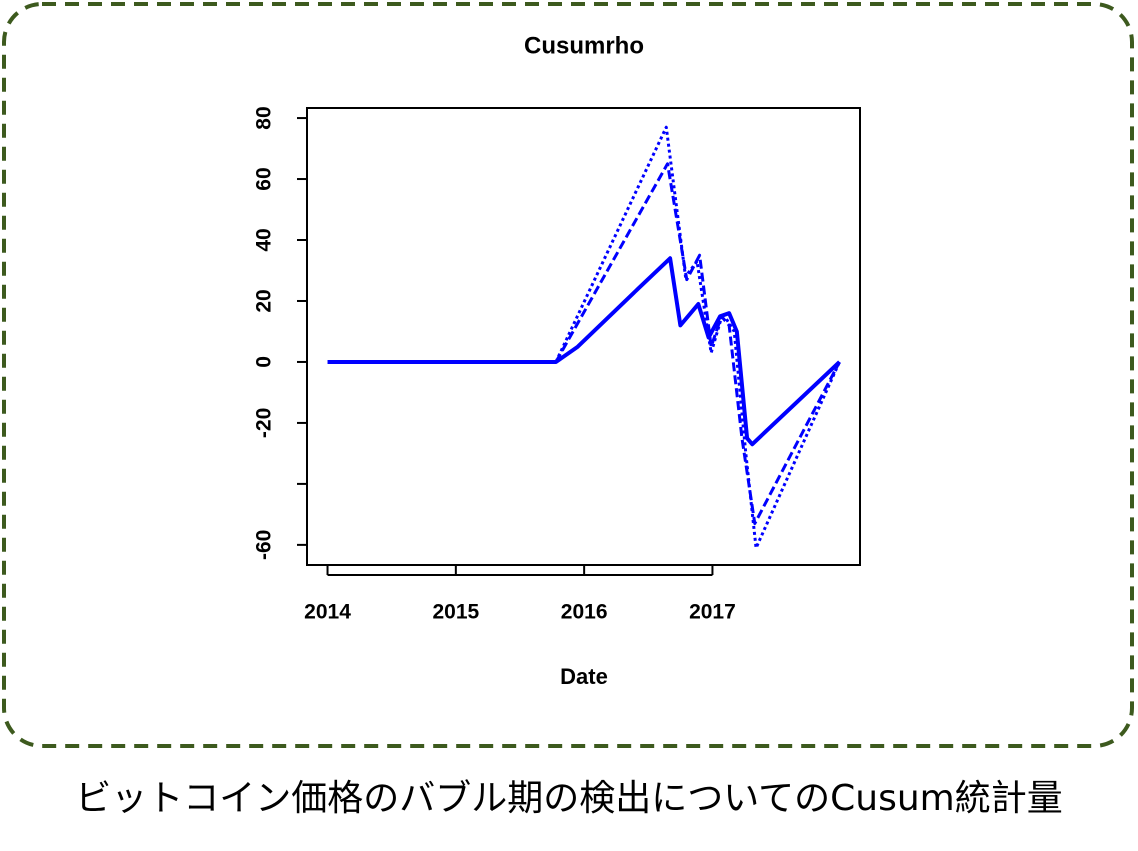  What do you see at coordinates (264, 362) in the screenshot?
I see `y-tick-label: 0` at bounding box center [264, 362].